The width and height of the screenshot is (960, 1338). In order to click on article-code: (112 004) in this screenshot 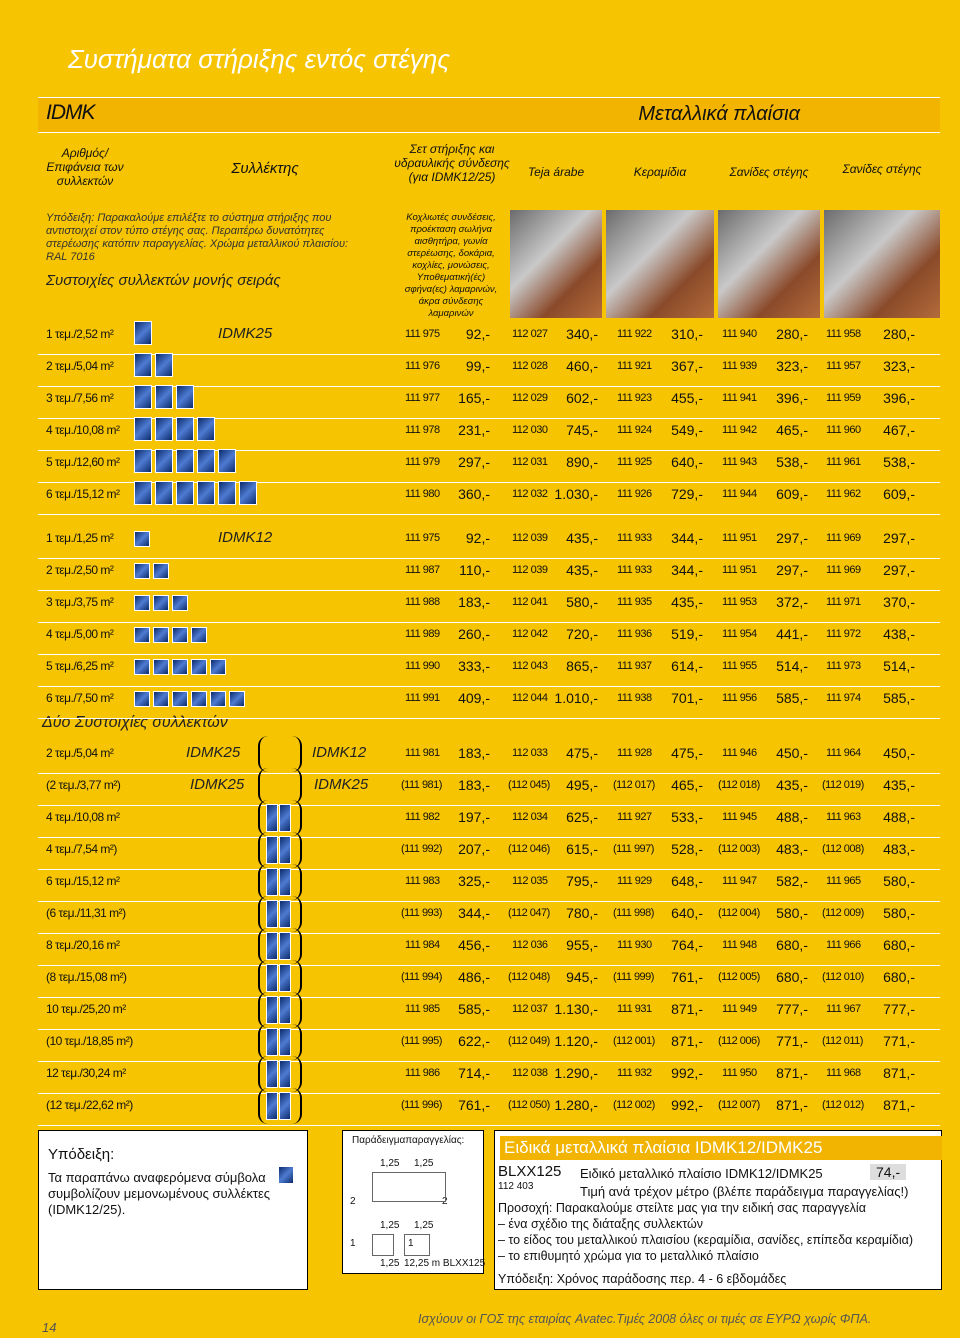, I will do `click(739, 913)`.